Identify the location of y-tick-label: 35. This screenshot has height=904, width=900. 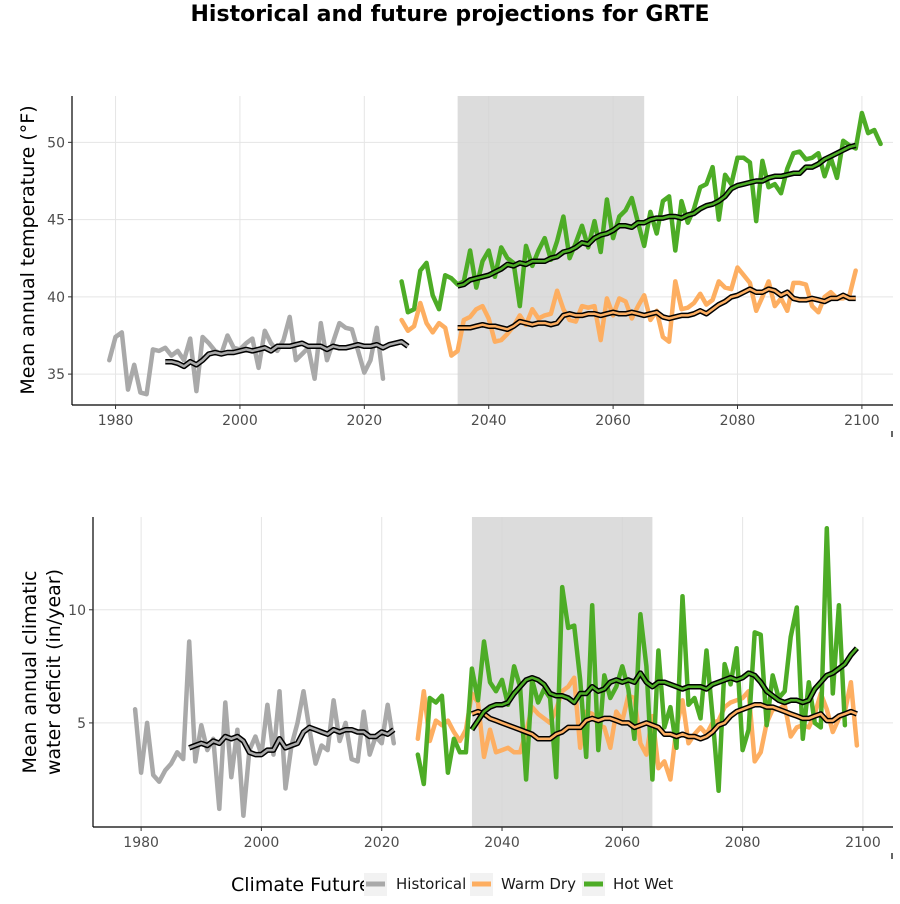
(56, 375).